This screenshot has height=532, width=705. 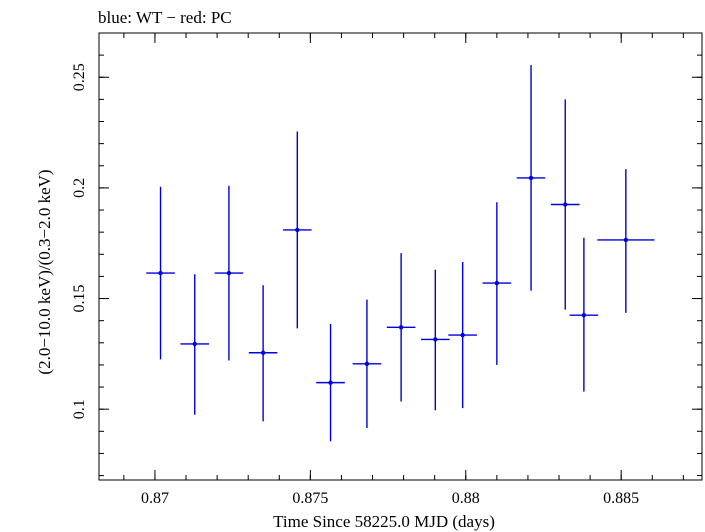 What do you see at coordinates (79, 77) in the screenshot?
I see `y-tick-label: 0.25` at bounding box center [79, 77].